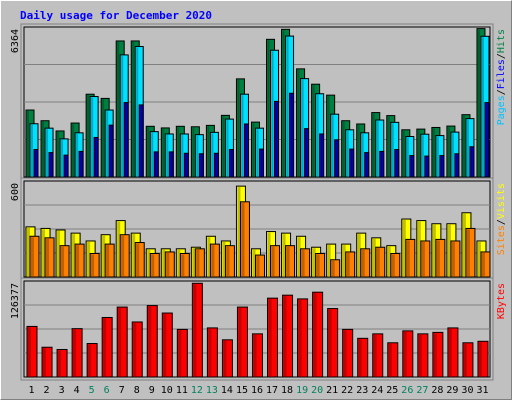 The image size is (512, 400). Describe the element at coordinates (317, 390) in the screenshot. I see `x-tick-label: 20` at that location.